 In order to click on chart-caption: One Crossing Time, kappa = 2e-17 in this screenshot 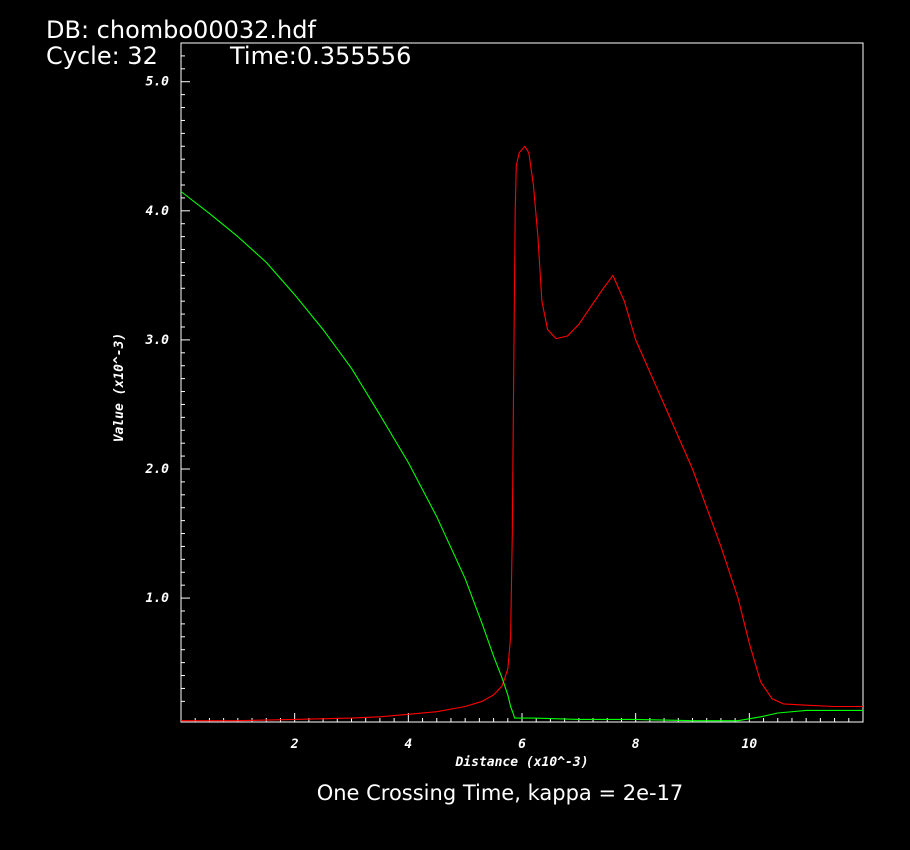, I will do `click(500, 793)`.